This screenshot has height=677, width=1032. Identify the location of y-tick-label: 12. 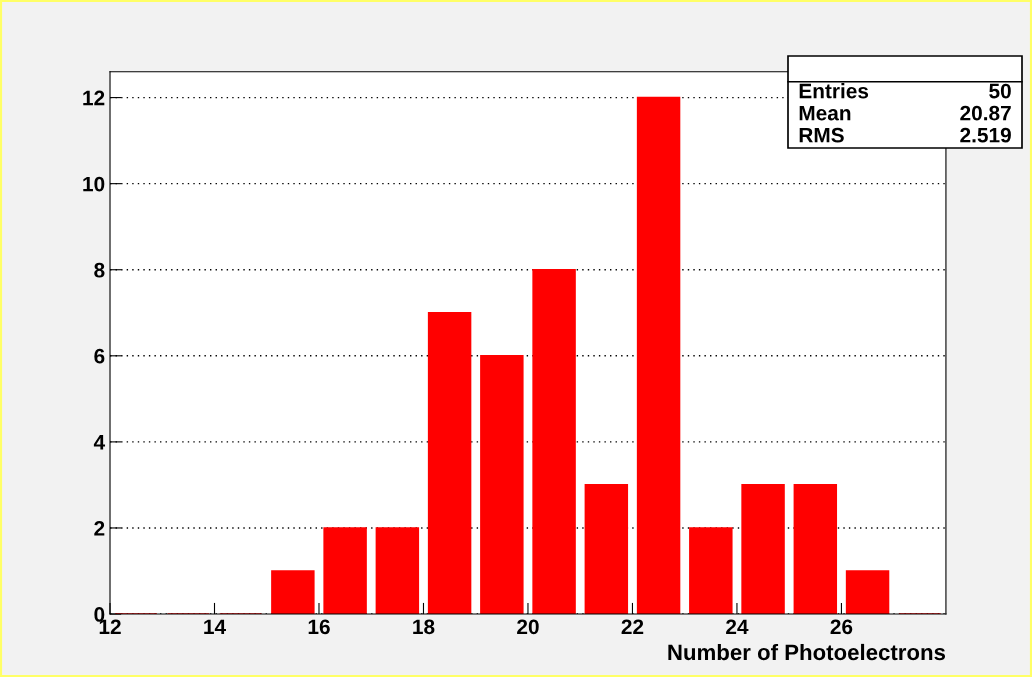
(94, 98).